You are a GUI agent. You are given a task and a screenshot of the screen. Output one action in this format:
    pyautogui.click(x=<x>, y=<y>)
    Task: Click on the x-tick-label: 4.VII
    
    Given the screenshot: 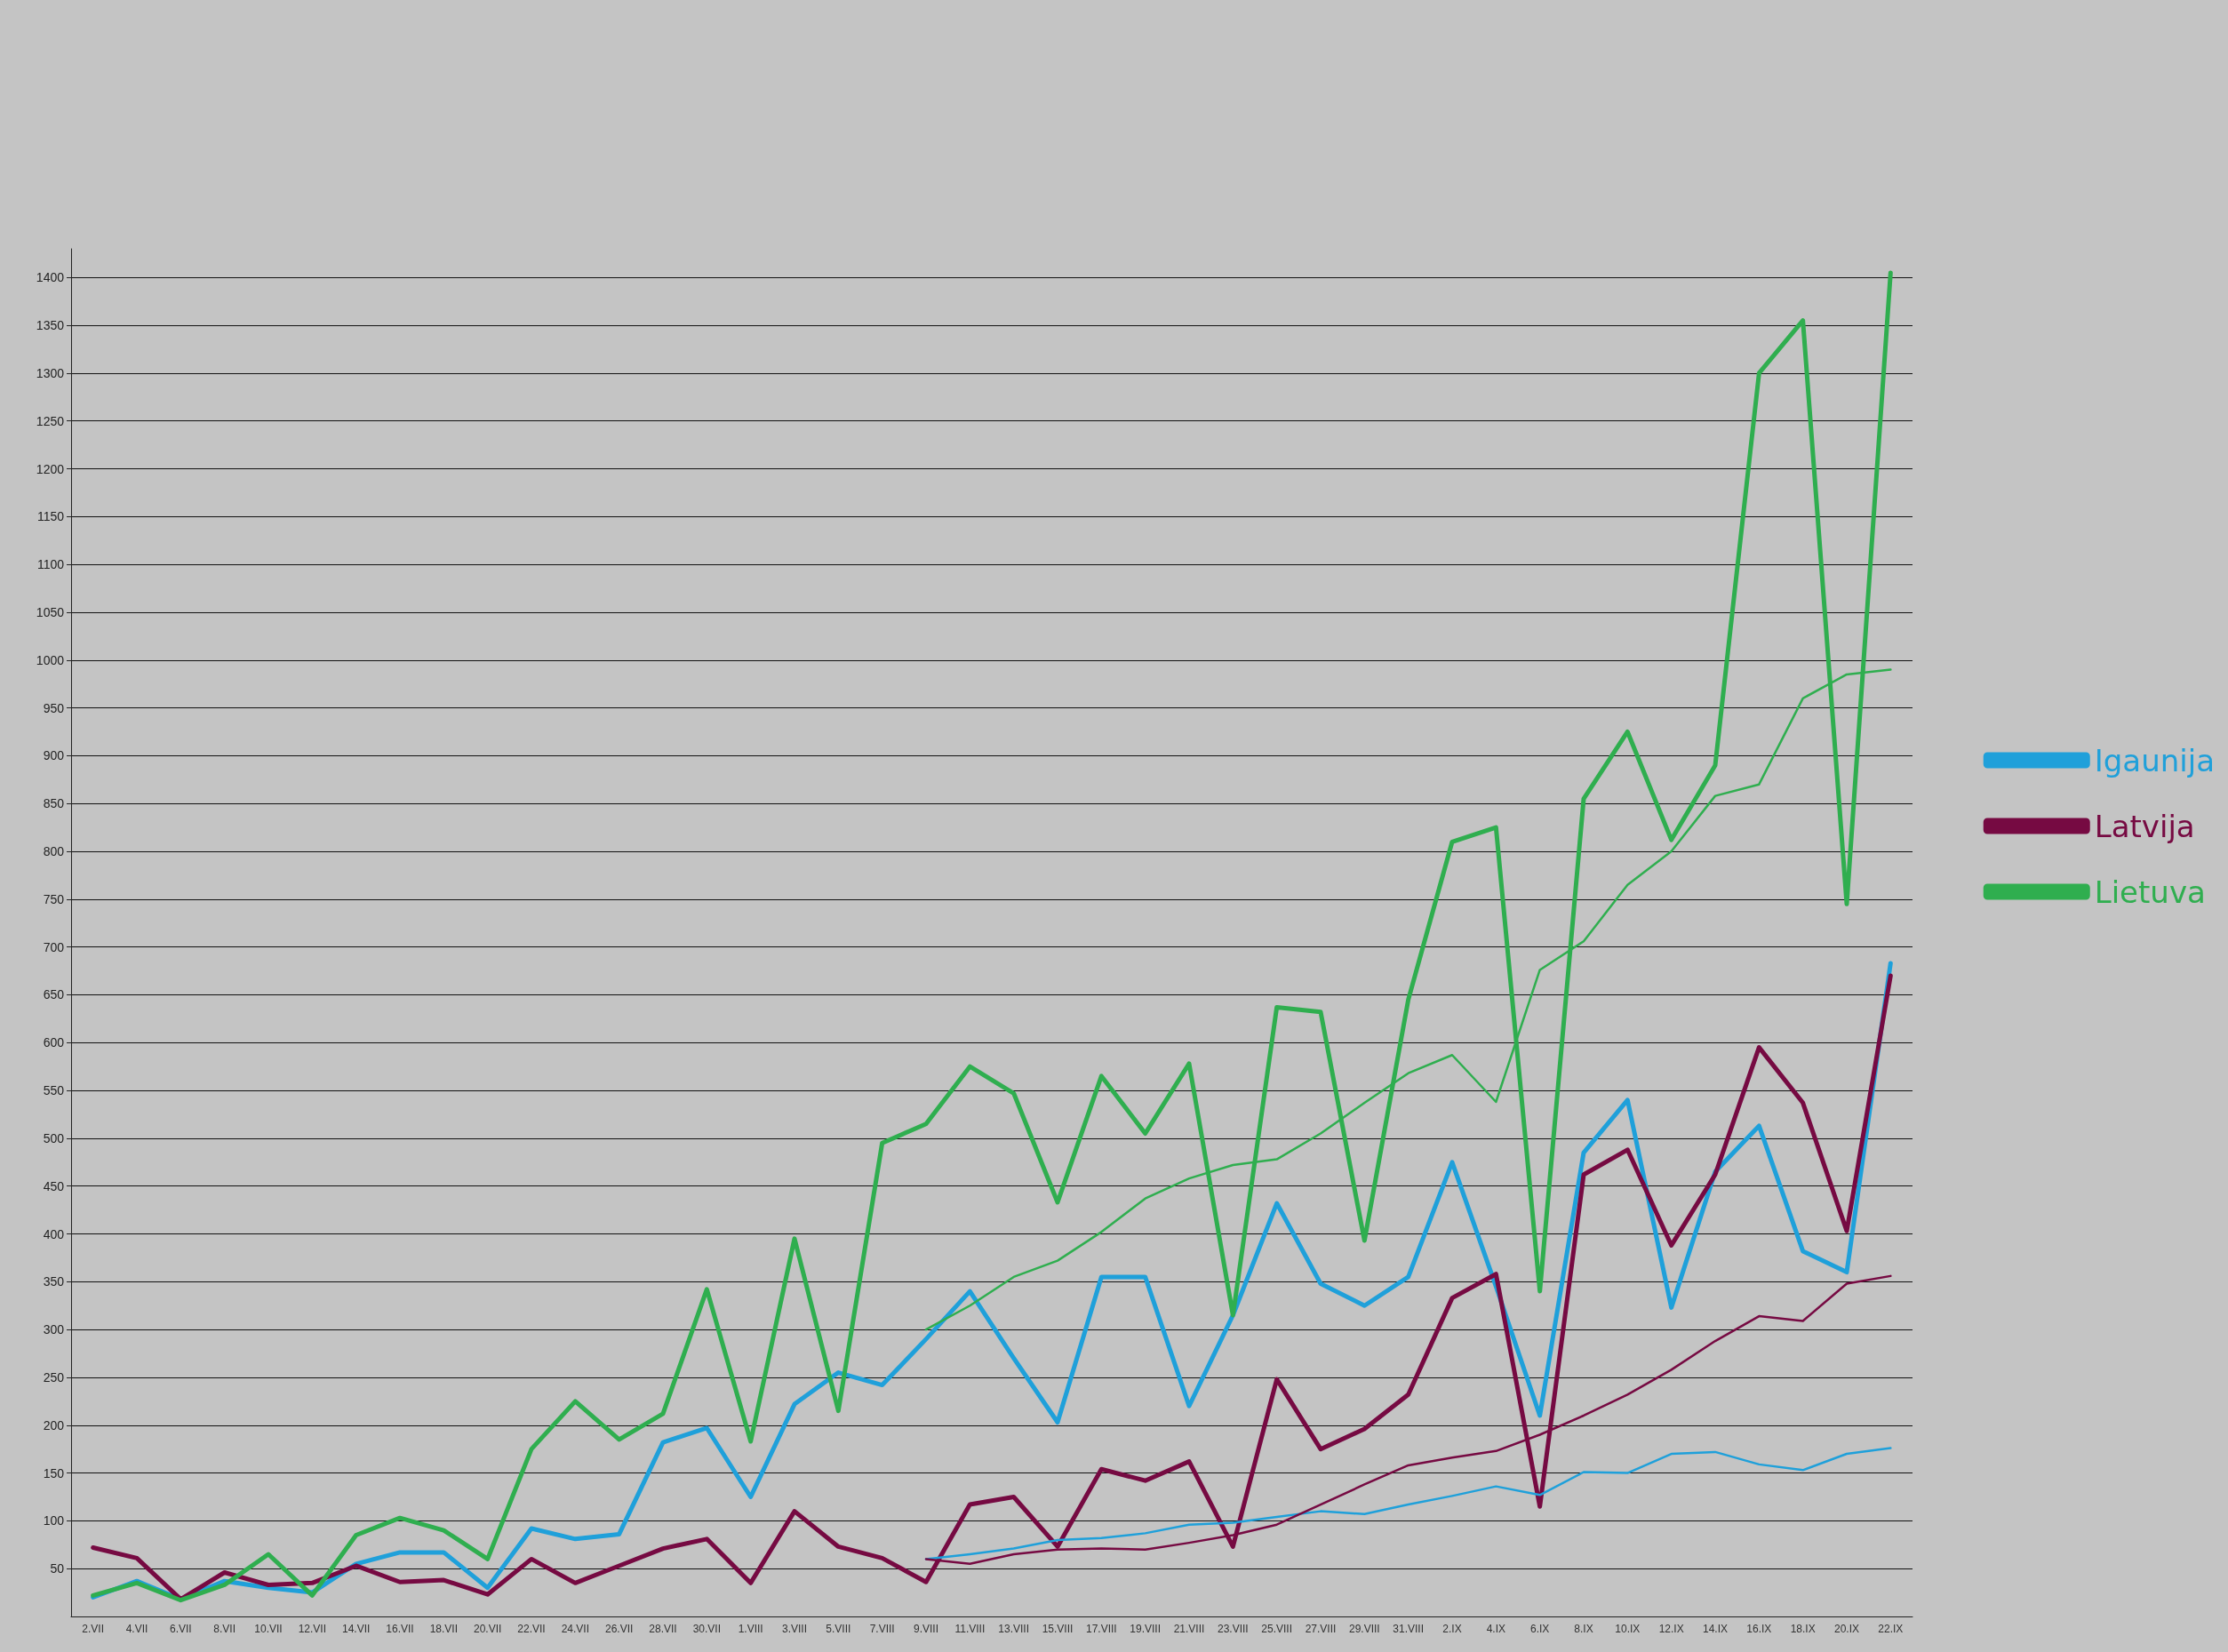 What is the action you would take?
    pyautogui.click(x=136, y=1629)
    